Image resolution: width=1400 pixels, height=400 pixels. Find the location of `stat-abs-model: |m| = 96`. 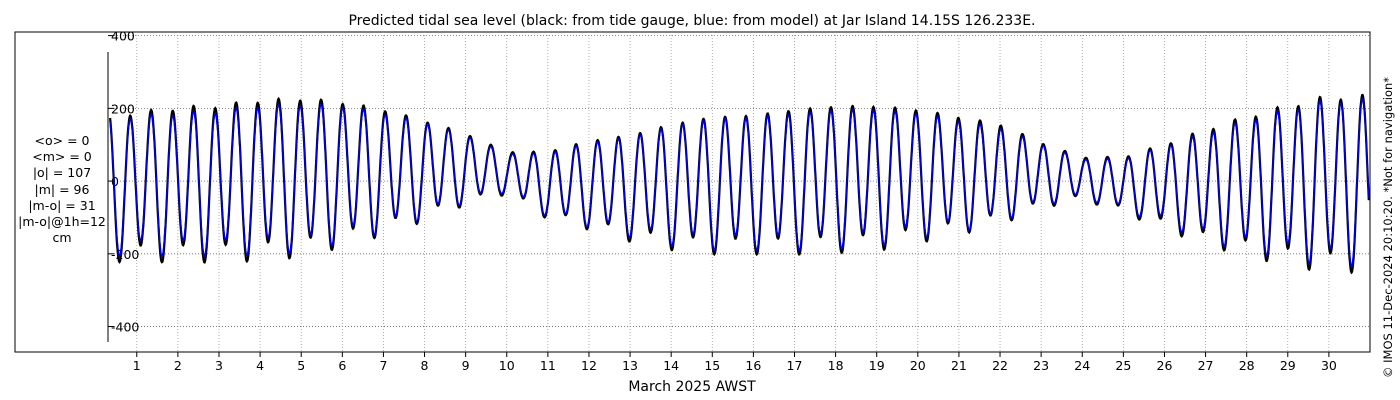

stat-abs-model: |m| = 96 is located at coordinates (62, 189).